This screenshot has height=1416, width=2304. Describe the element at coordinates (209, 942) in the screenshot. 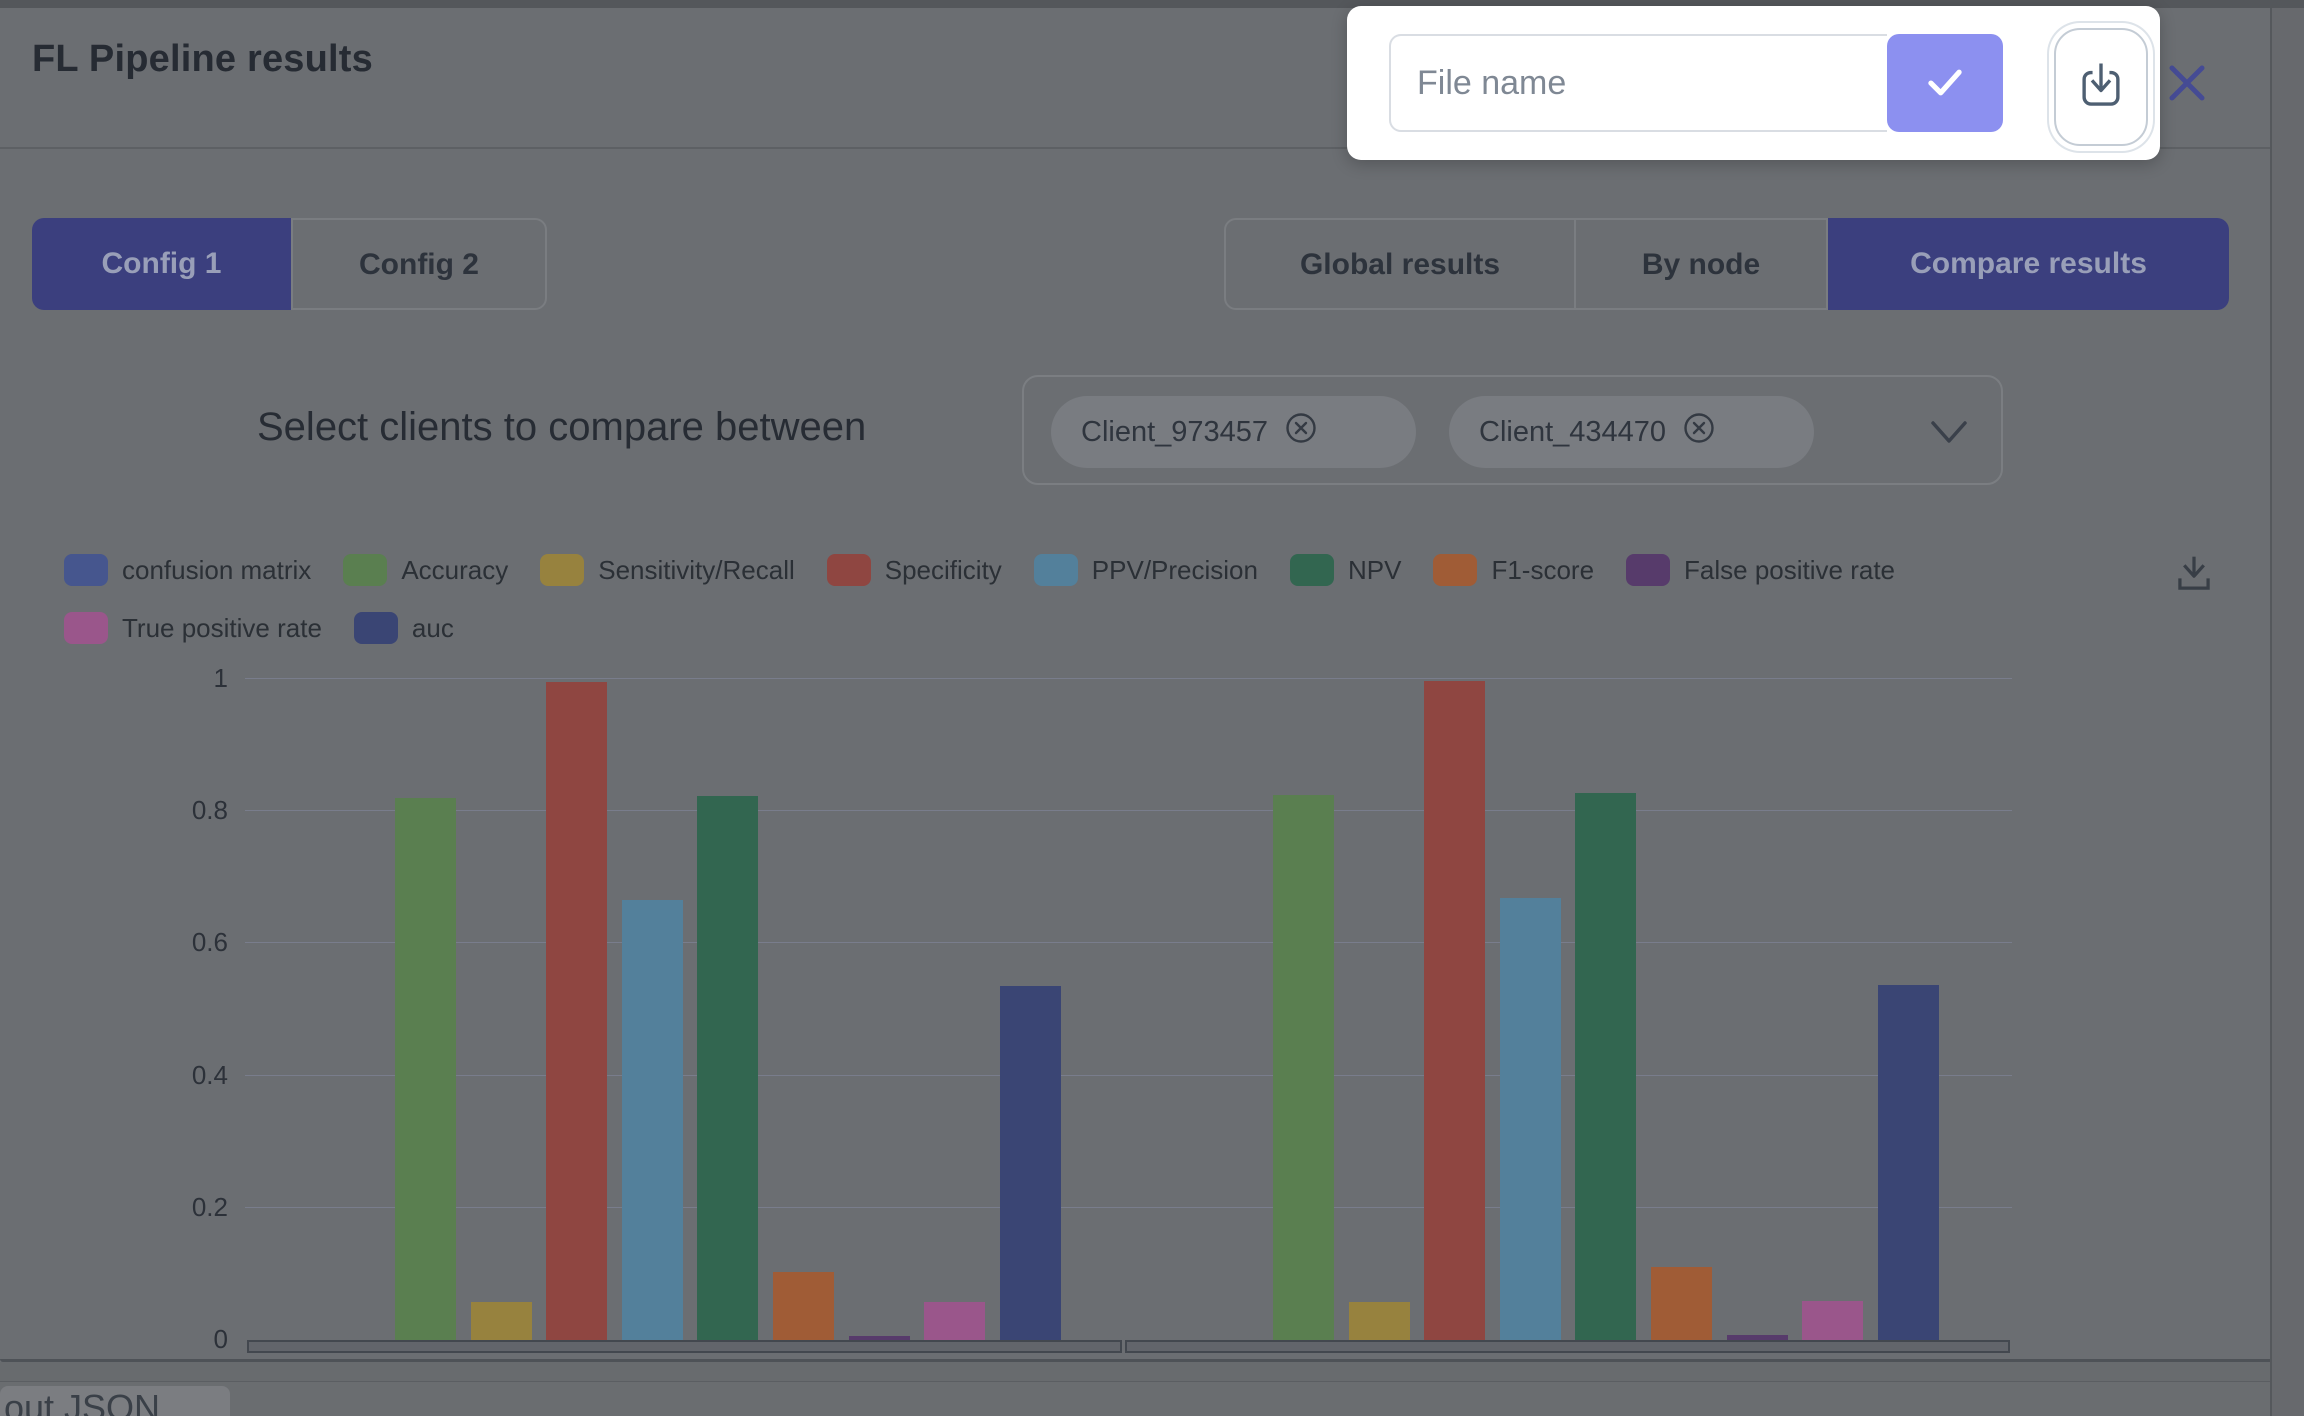

I see `y-axis-tick: 0.6` at that location.